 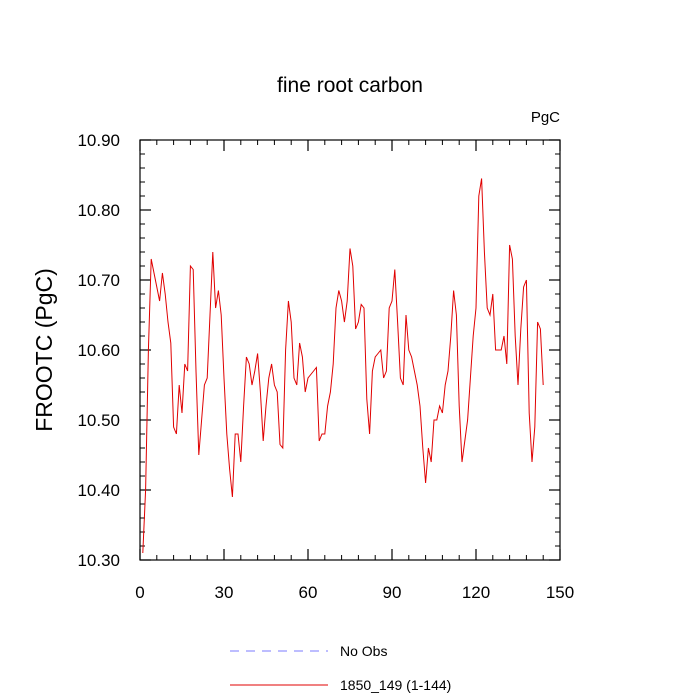 What do you see at coordinates (363, 651) in the screenshot?
I see `legend-label: No Obs` at bounding box center [363, 651].